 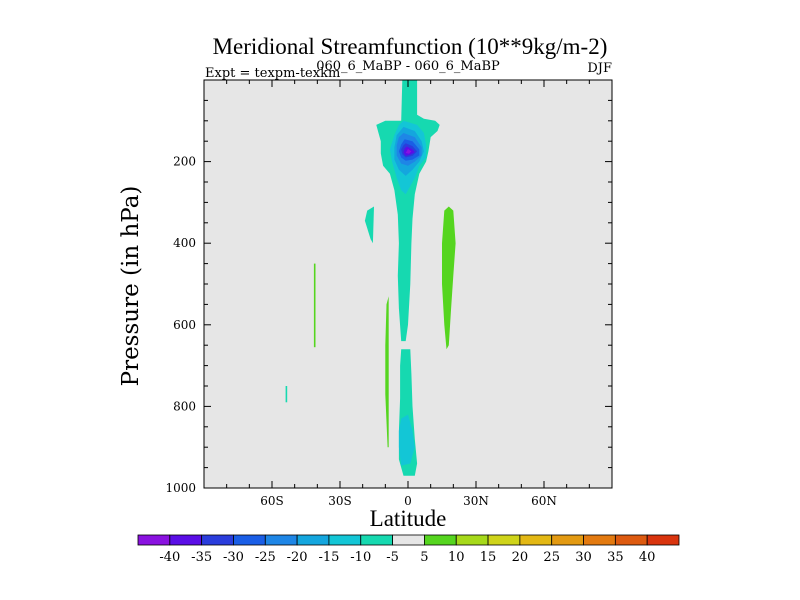 What do you see at coordinates (265, 557) in the screenshot?
I see `colorbar-label: -25` at bounding box center [265, 557].